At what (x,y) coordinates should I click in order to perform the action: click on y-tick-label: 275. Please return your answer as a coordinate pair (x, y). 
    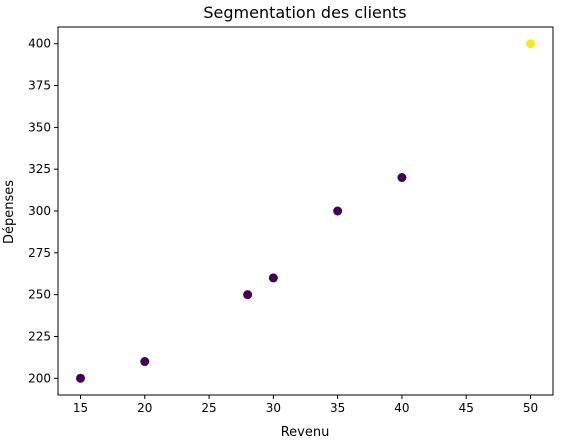
    Looking at the image, I should click on (39, 253).